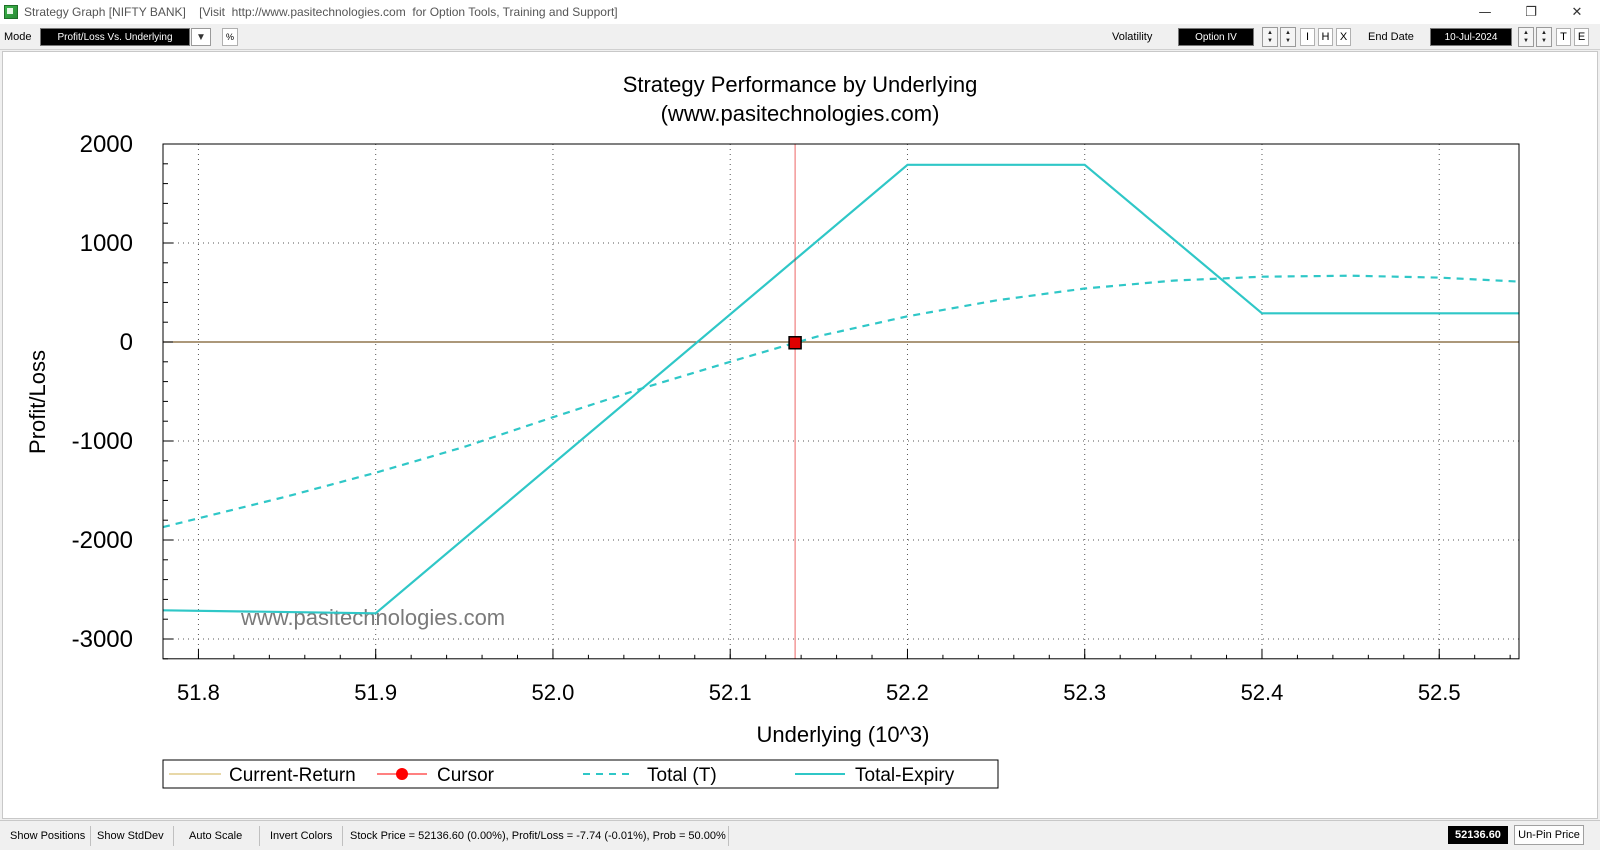  Describe the element at coordinates (102, 540) in the screenshot. I see `y-tick-label: -2000` at that location.